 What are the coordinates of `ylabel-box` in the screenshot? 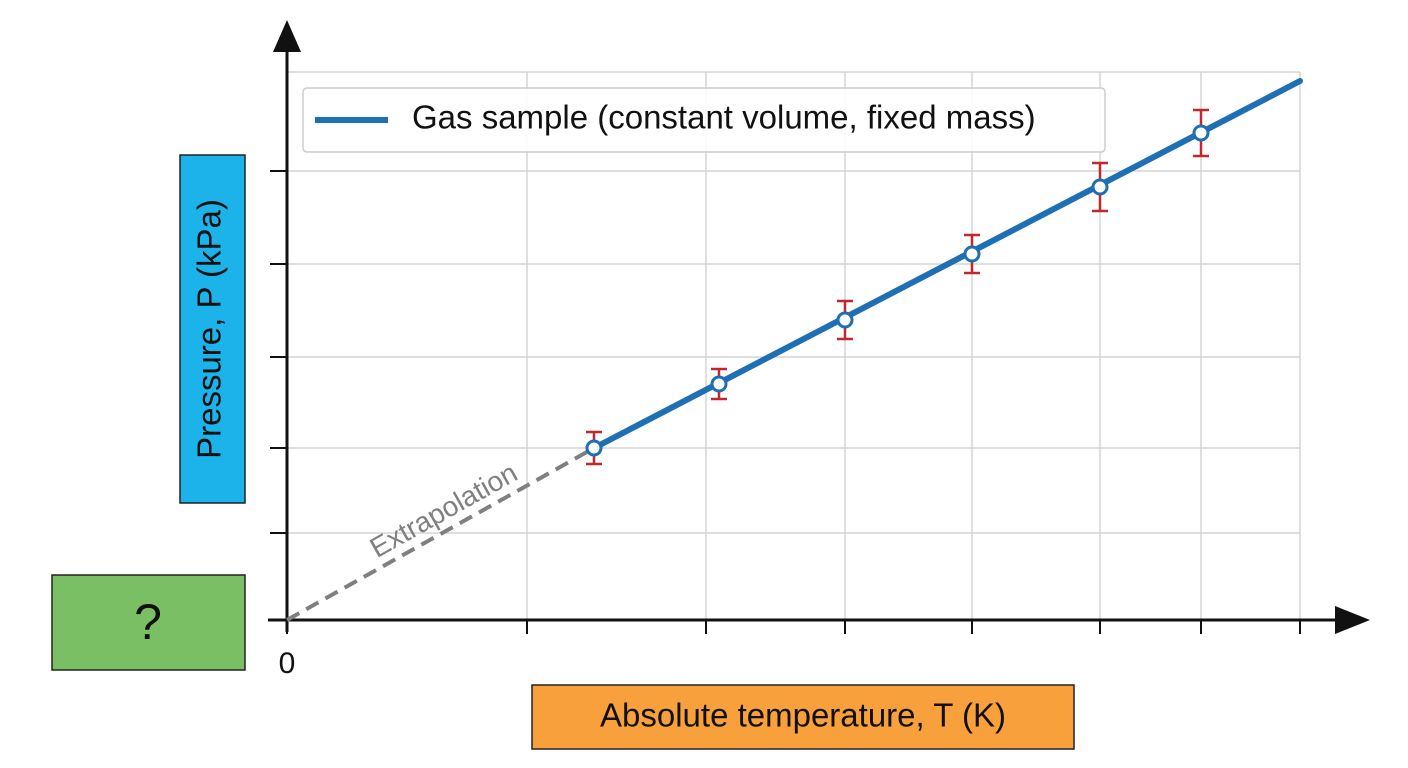 It's located at (212, 329).